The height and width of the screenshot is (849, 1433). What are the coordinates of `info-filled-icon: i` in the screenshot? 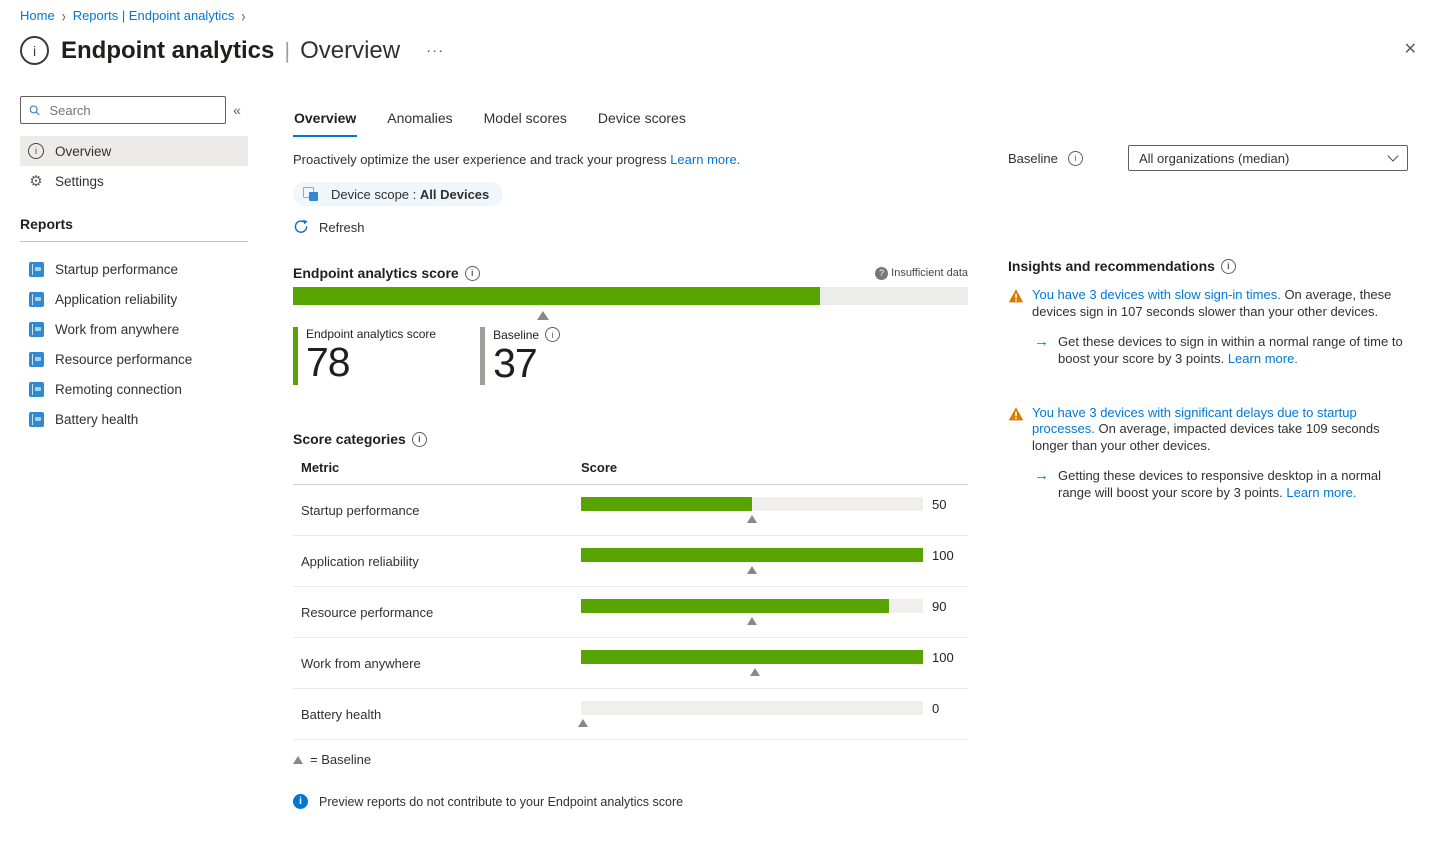 It's located at (300, 802).